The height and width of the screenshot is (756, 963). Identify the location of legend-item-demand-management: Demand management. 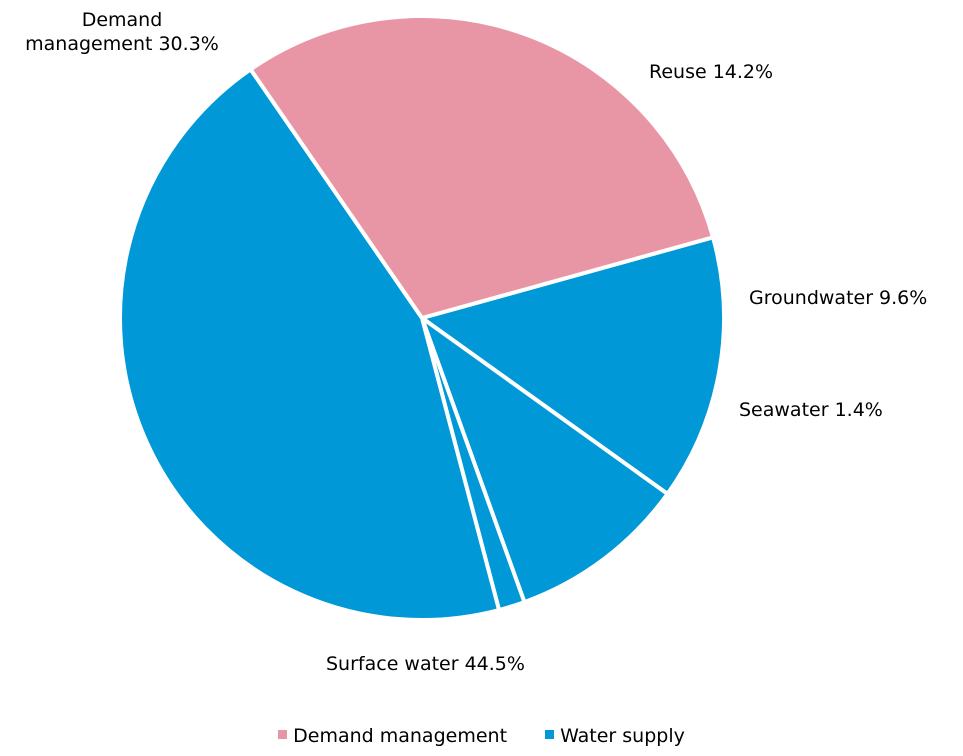
(392, 736).